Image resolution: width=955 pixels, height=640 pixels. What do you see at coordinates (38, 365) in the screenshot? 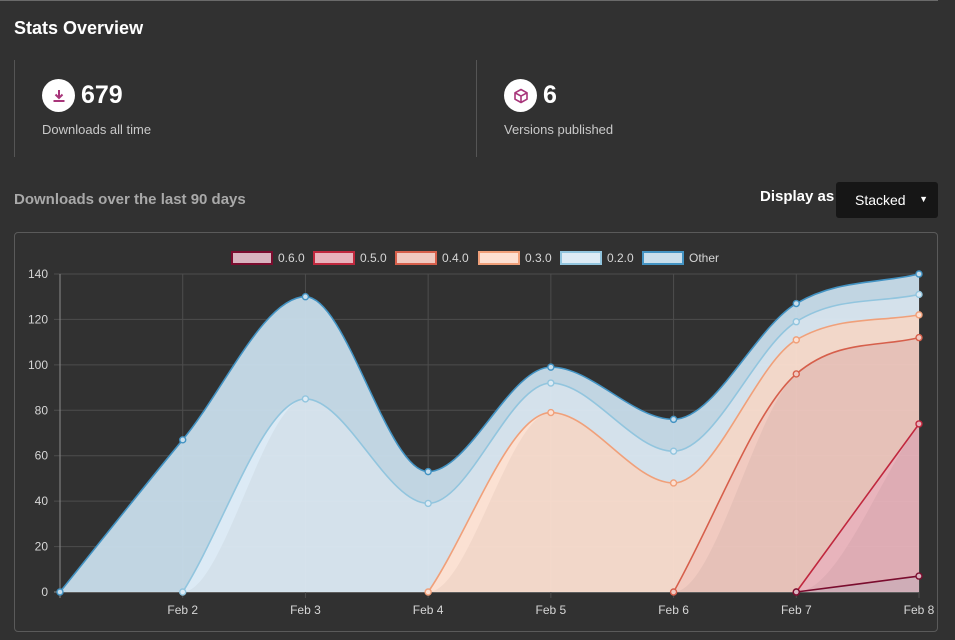
I see `y-tick-label: 100` at bounding box center [38, 365].